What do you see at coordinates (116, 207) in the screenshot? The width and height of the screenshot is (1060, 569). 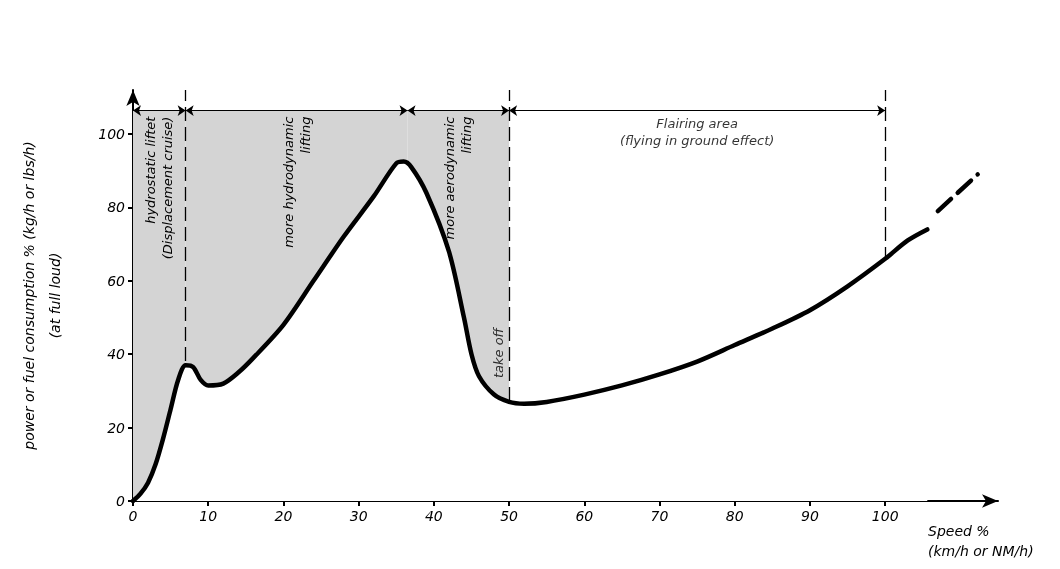 I see `y-tick-label: 80` at bounding box center [116, 207].